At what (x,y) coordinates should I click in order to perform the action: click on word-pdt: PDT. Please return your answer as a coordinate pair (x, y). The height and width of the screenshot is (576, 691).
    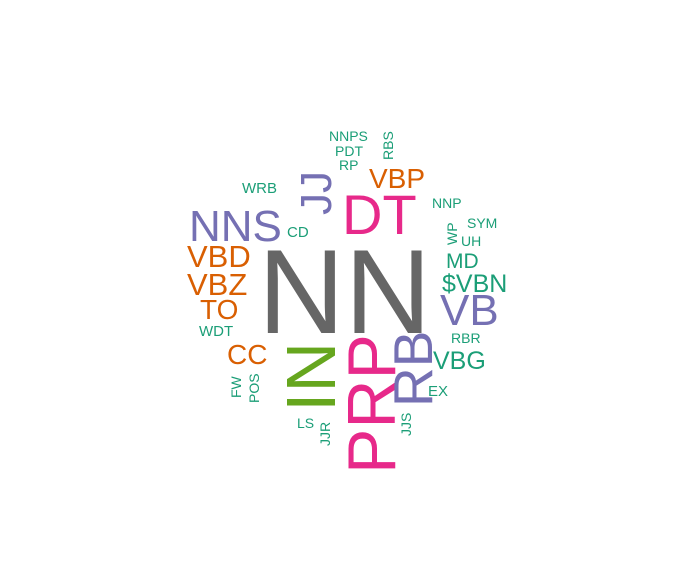
    Looking at the image, I should click on (349, 151).